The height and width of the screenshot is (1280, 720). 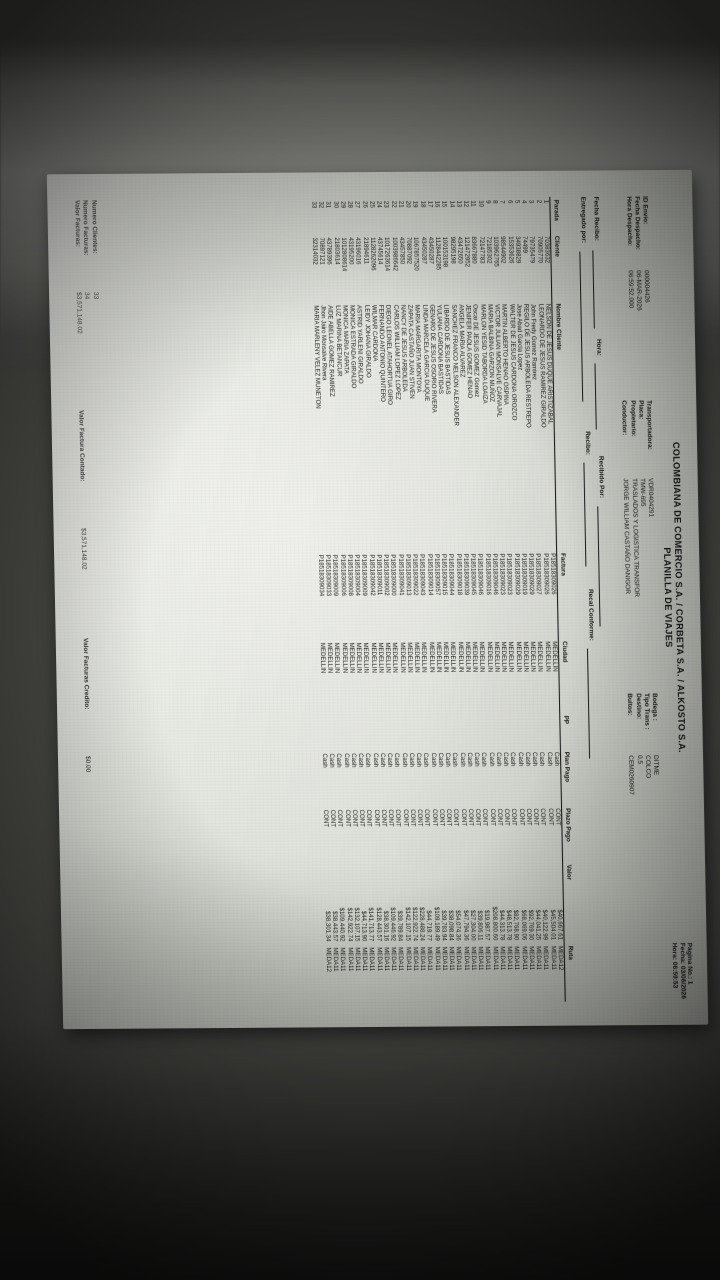 What do you see at coordinates (495, 202) in the screenshot?
I see `cell-parada: 8` at bounding box center [495, 202].